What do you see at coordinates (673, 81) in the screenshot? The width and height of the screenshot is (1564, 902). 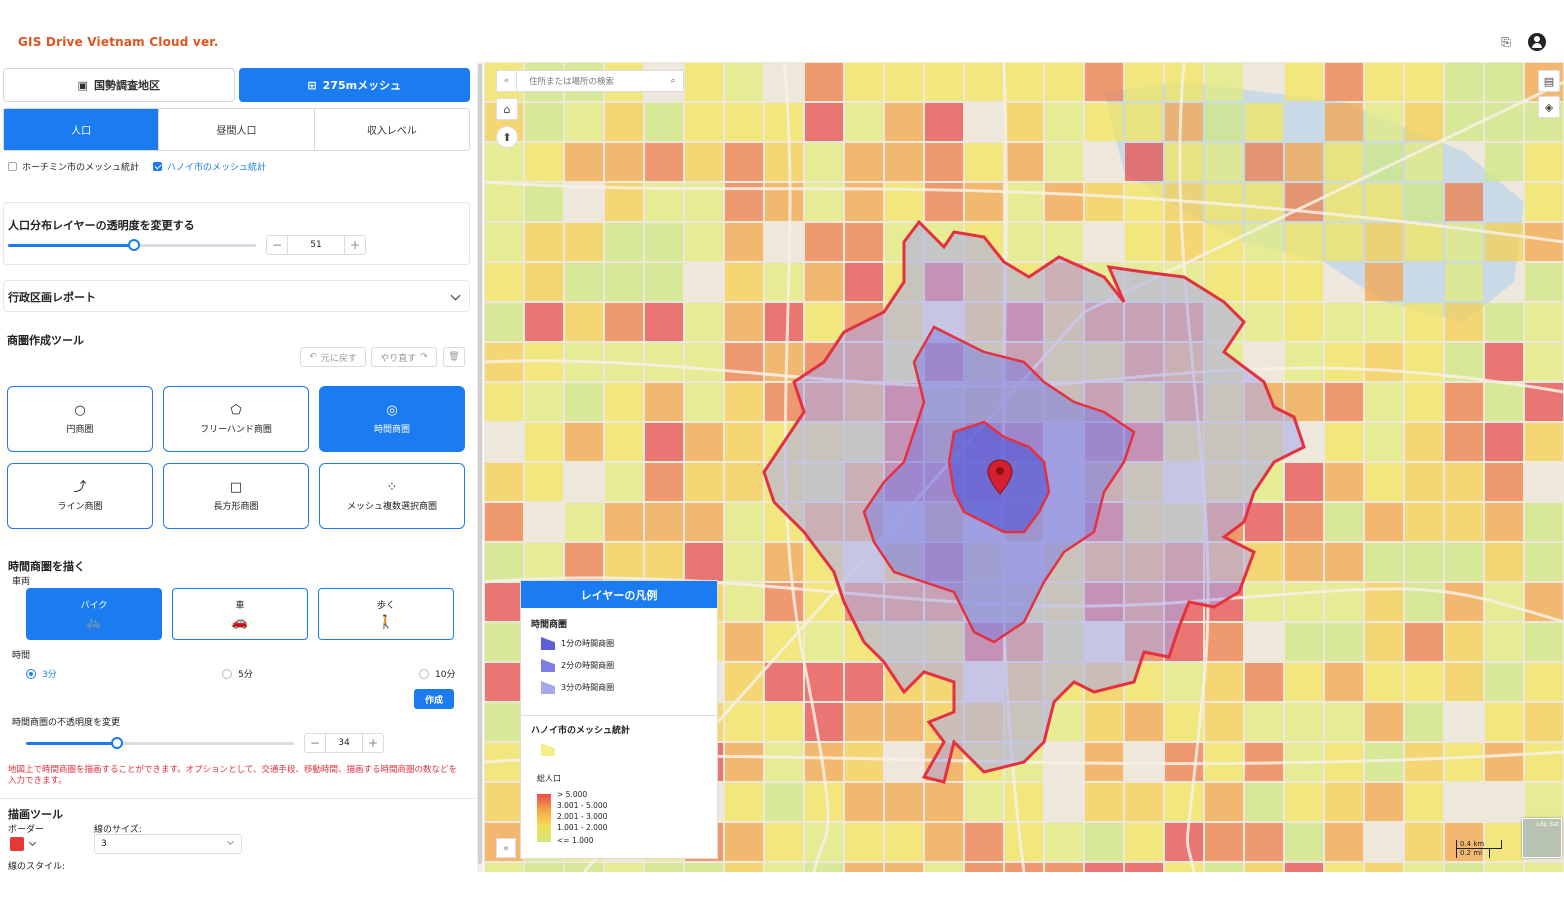 I see `search-icon: ⌕` at bounding box center [673, 81].